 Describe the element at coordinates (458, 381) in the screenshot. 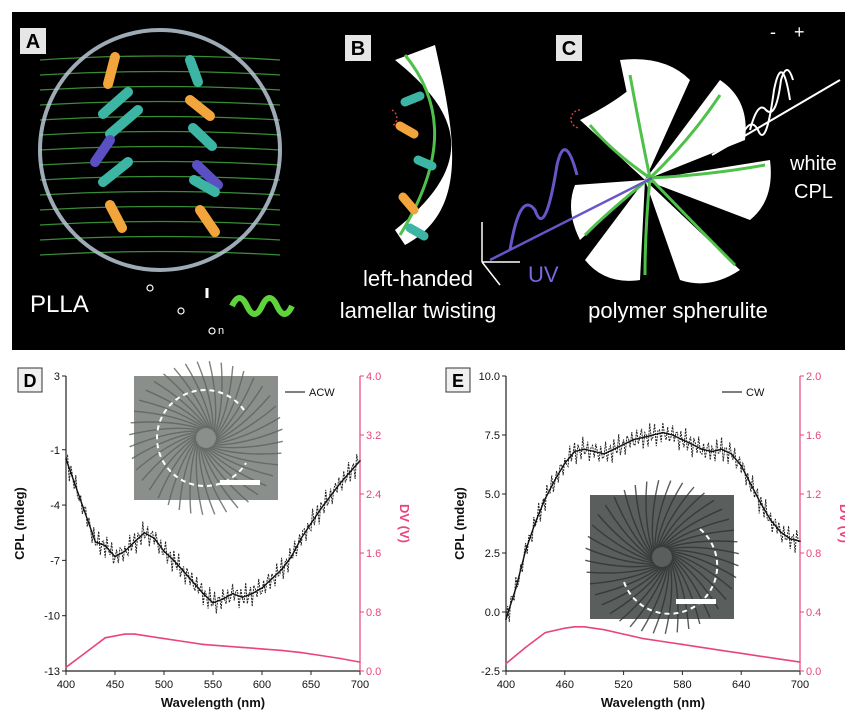

I see `panel-e-letter: E` at that location.